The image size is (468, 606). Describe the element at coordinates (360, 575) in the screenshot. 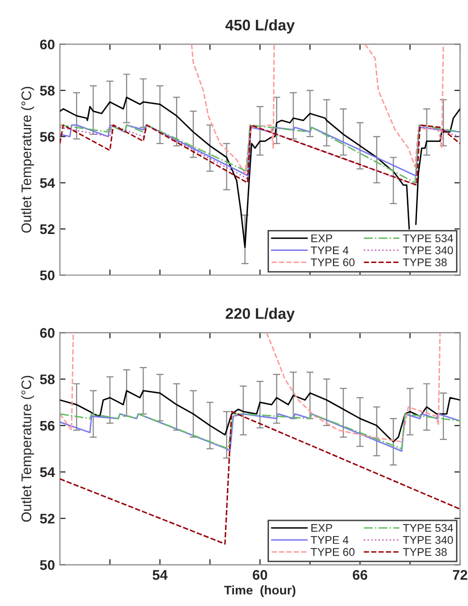

I see `x-tick-label: 66` at that location.